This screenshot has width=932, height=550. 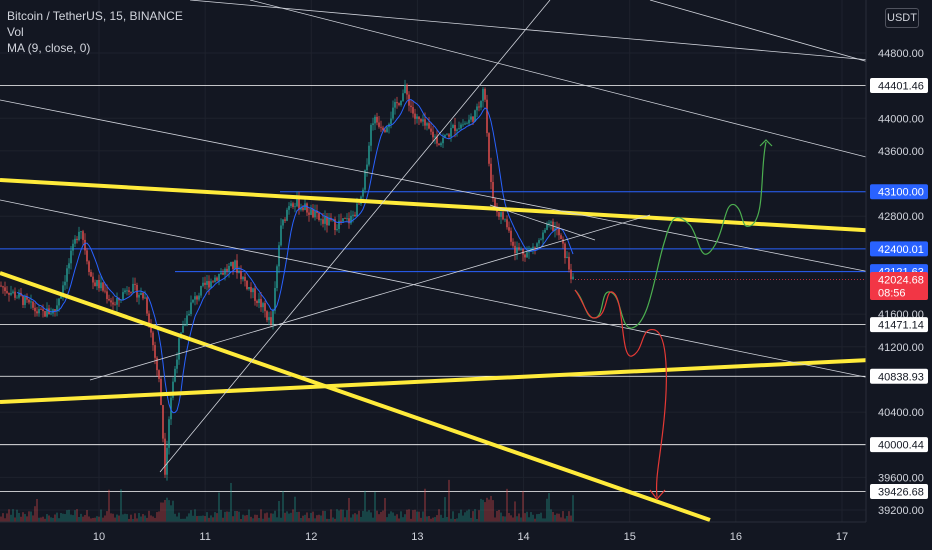 What do you see at coordinates (433, 532) in the screenshot?
I see `time-axis: 10 11 12 13 14 15 16 17` at bounding box center [433, 532].